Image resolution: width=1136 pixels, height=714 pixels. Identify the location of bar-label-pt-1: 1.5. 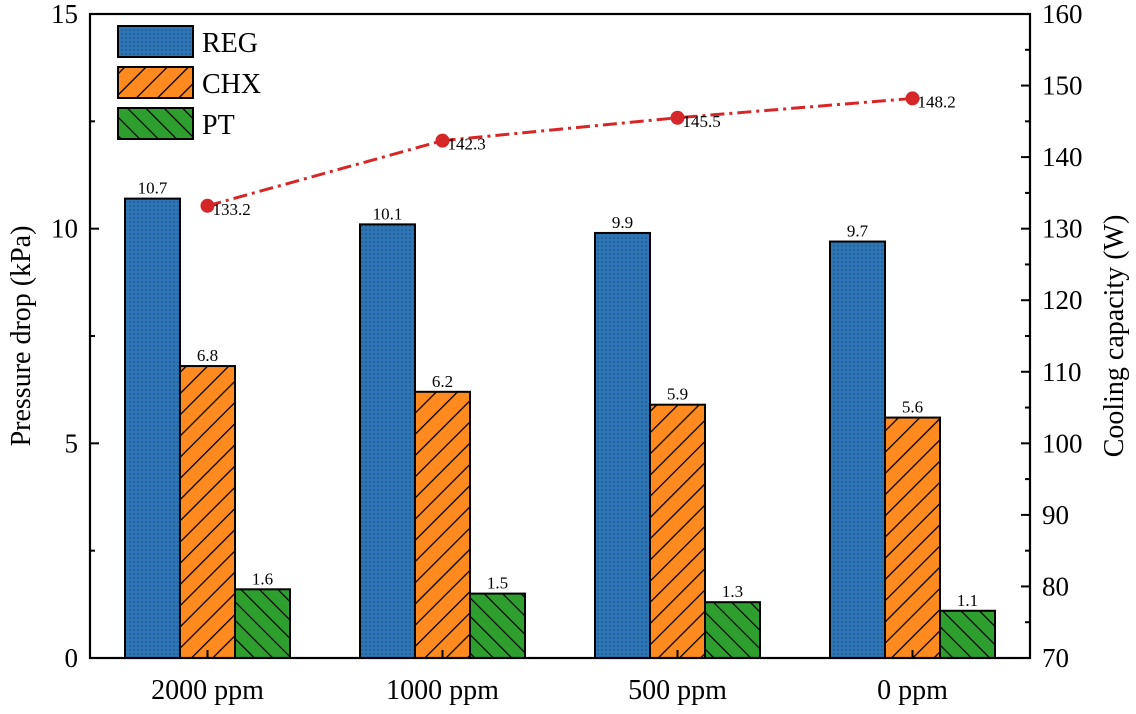
(497, 583).